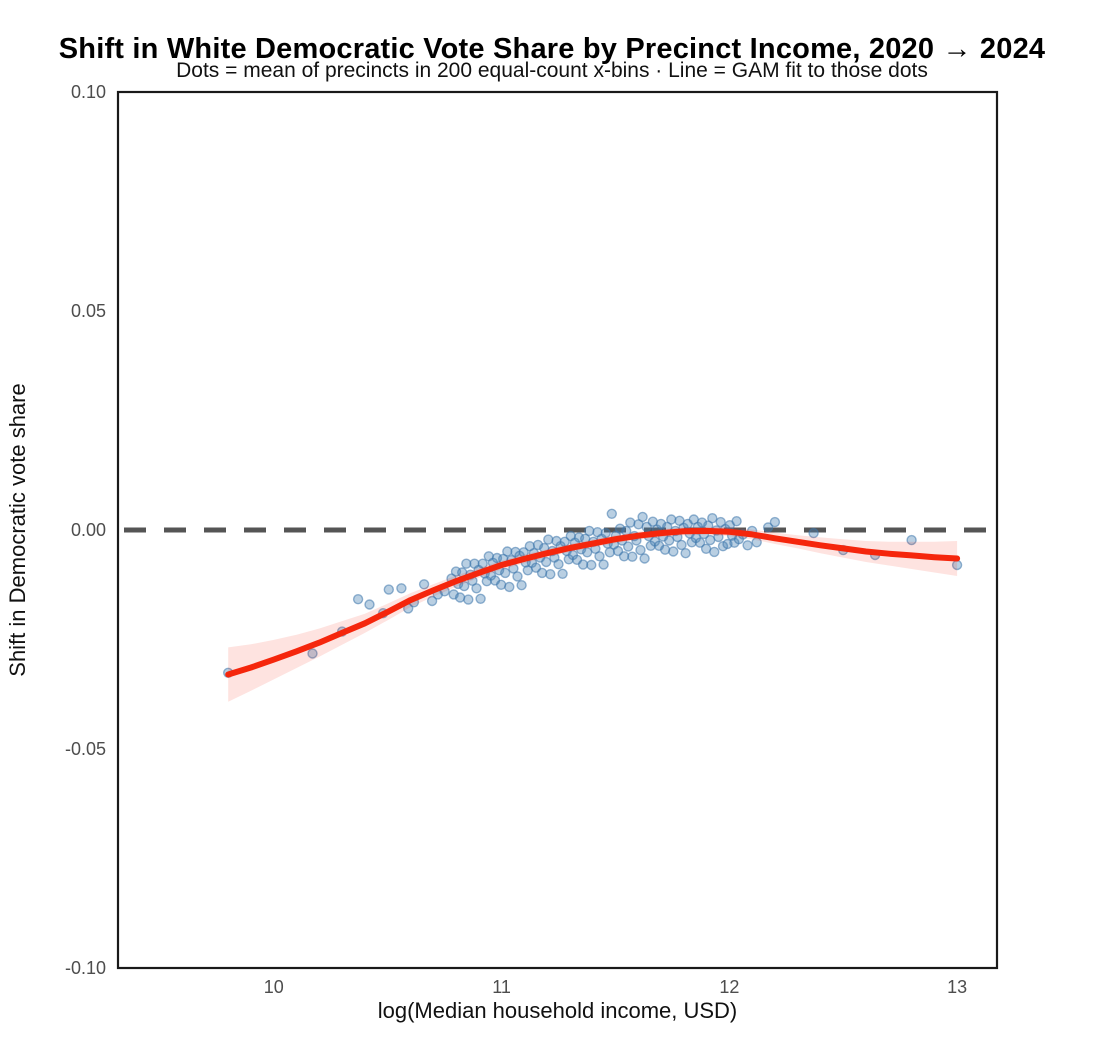 The width and height of the screenshot is (1104, 1040). I want to click on x-axis-title: log(Median household income, USD), so click(557, 1010).